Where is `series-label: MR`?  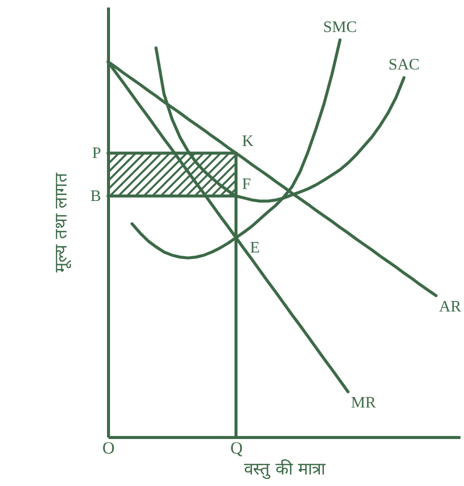
series-label: MR is located at coordinates (363, 403).